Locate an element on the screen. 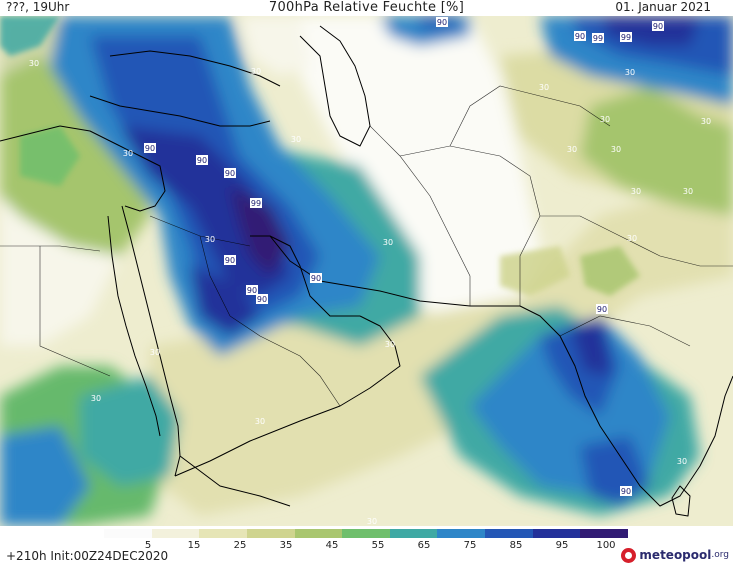 This screenshot has width=733, height=566. colorbar-tick-label: 85 is located at coordinates (516, 545).